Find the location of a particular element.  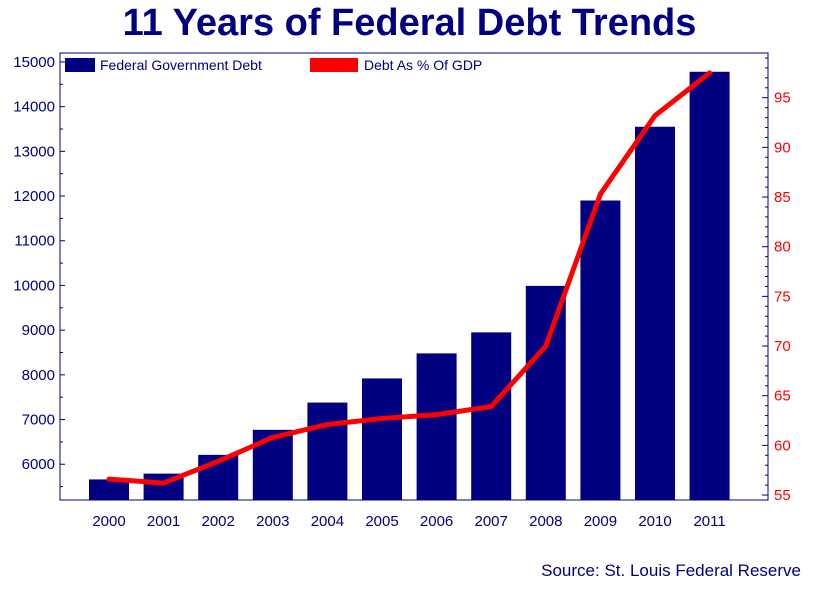

x-tick-label: 2001 is located at coordinates (163, 521).